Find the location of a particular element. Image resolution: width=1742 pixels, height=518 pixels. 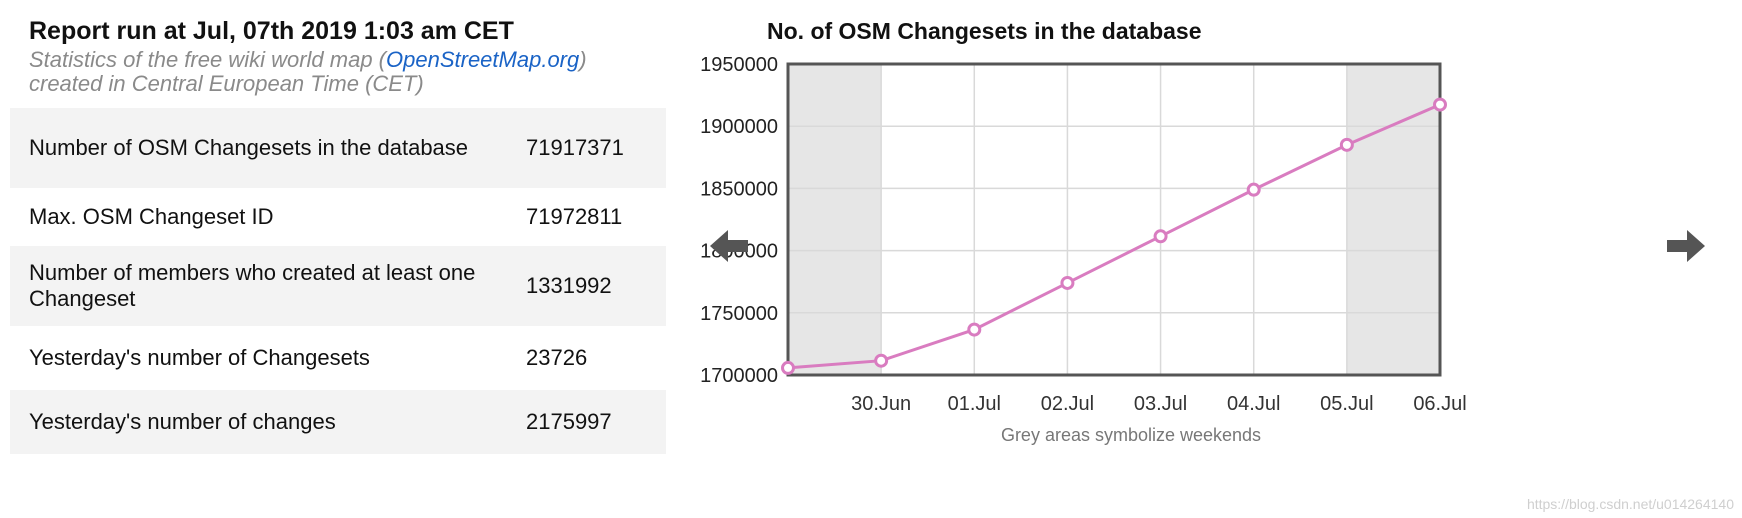

stat-value: 71972811 is located at coordinates (574, 216).